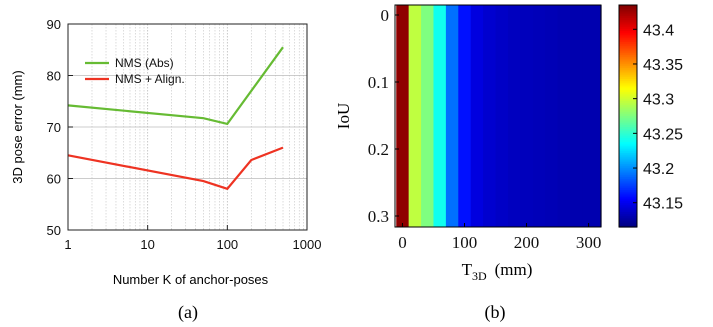 The height and width of the screenshot is (327, 713). What do you see at coordinates (479, 276) in the screenshot?
I see `x-axis-label-subscript: 3D` at bounding box center [479, 276].